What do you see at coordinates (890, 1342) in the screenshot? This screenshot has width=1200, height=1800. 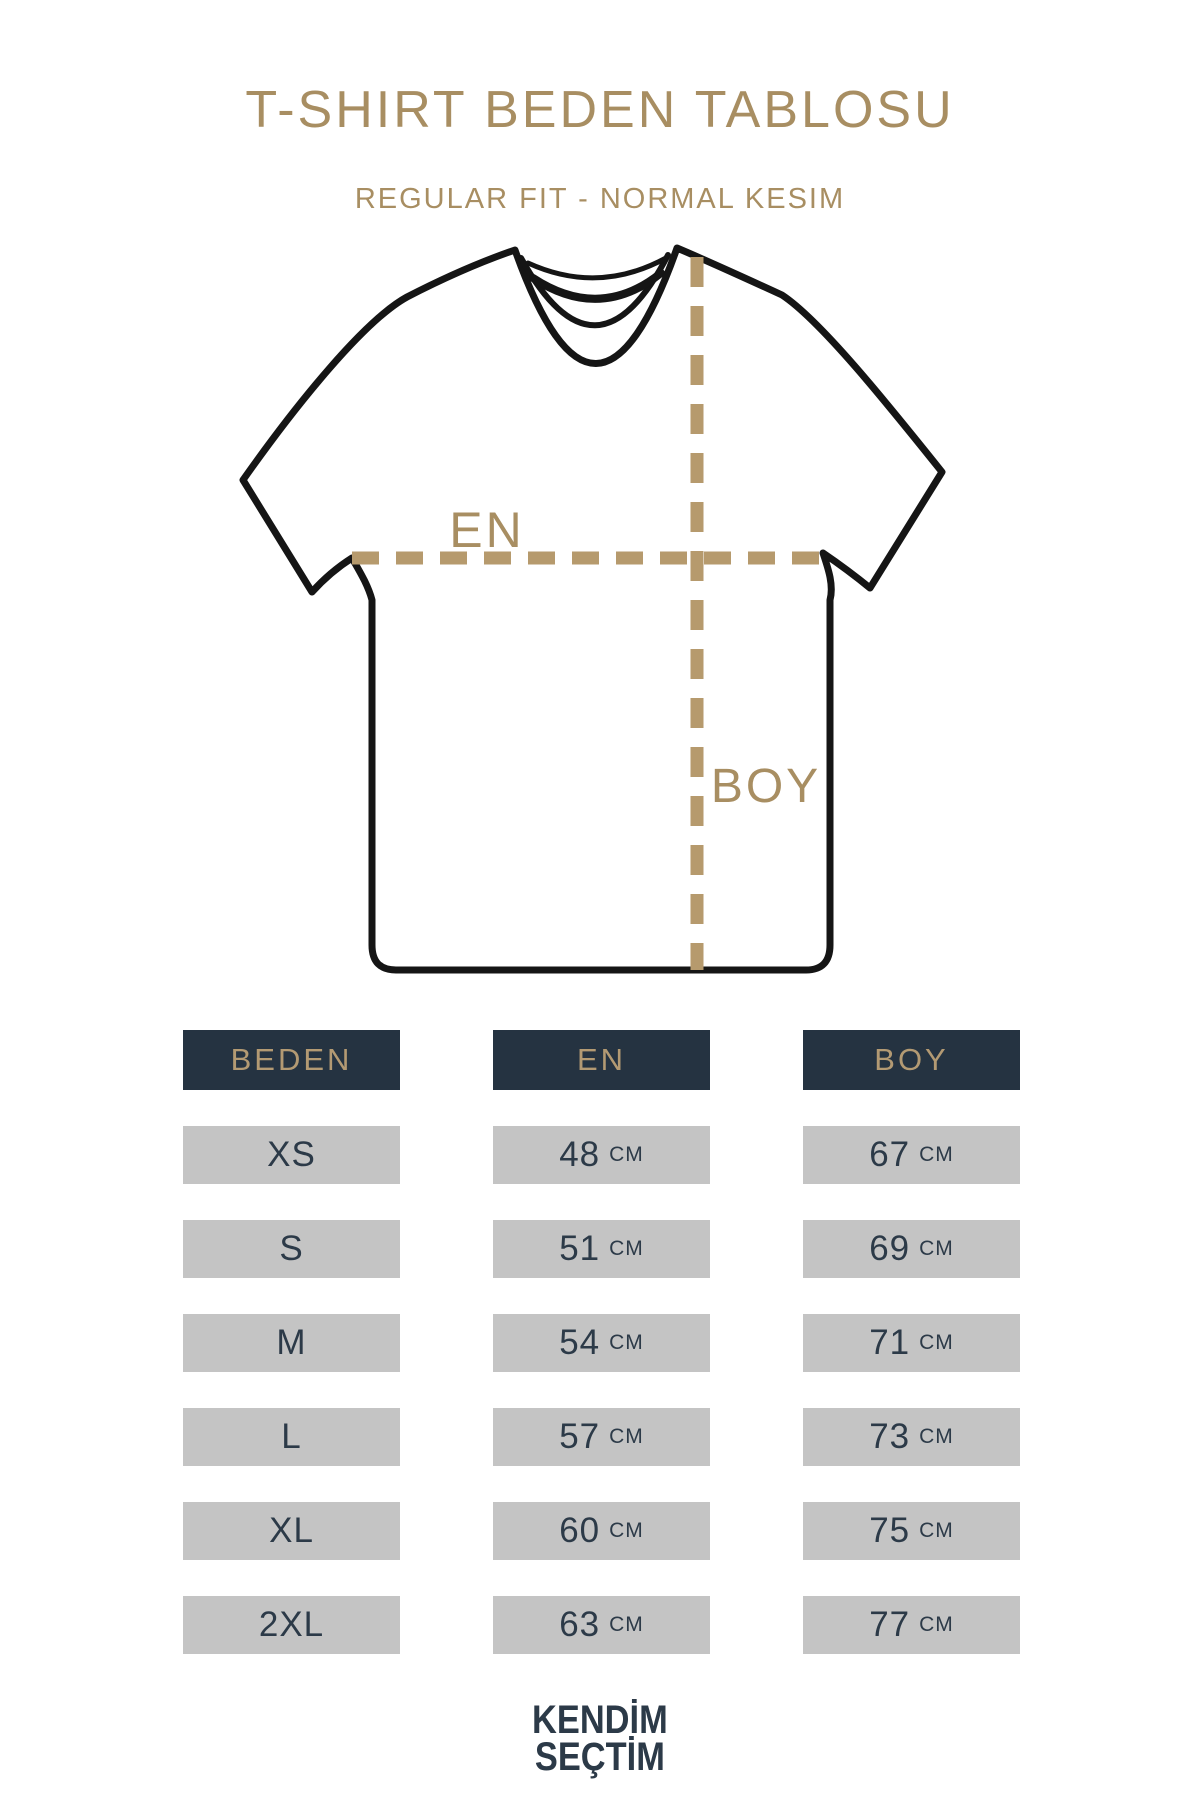 I see `length-value: 71` at bounding box center [890, 1342].